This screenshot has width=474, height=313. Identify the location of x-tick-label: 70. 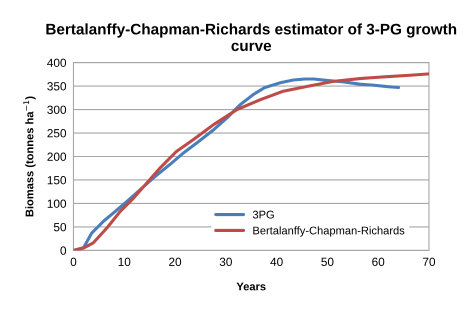
(429, 262).